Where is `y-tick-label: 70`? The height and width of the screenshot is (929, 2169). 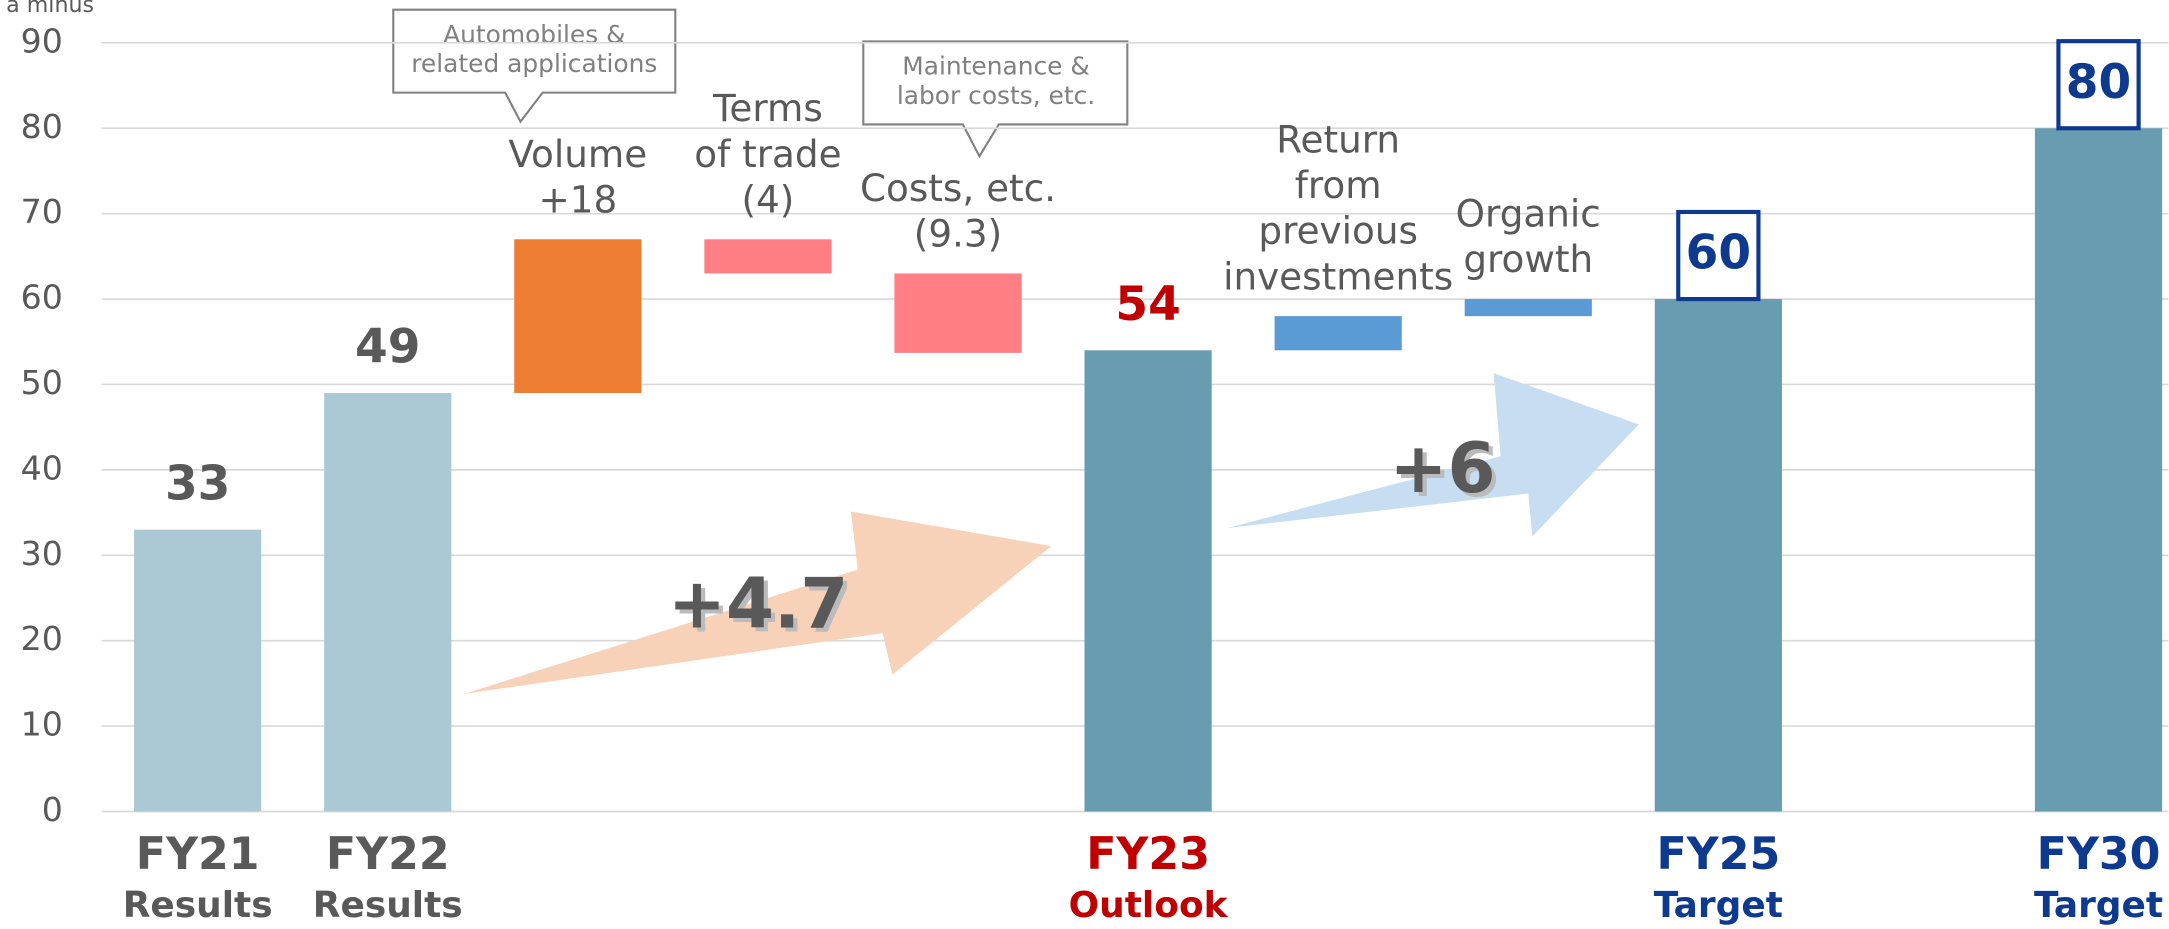
y-tick-label: 70 is located at coordinates (42, 211).